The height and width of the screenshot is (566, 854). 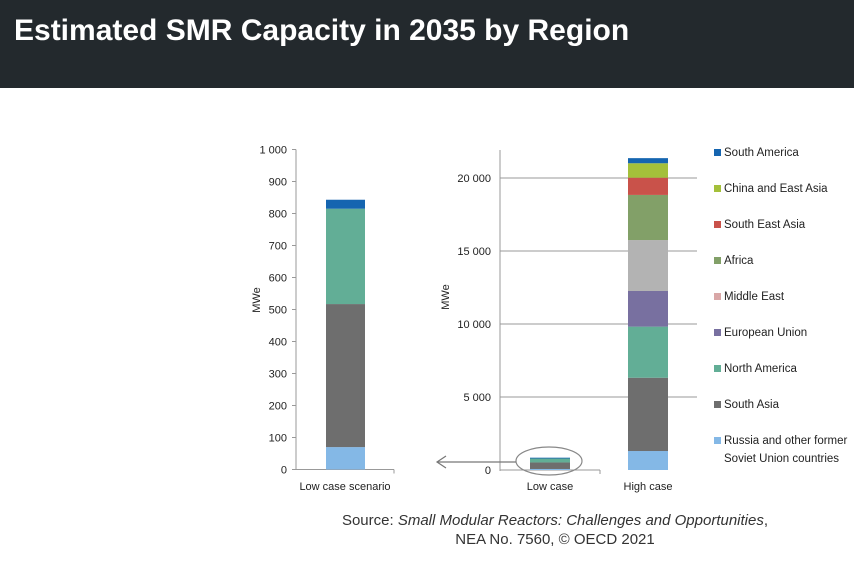 I want to click on left-x-tick-label: Low case scenario, so click(x=344, y=487).